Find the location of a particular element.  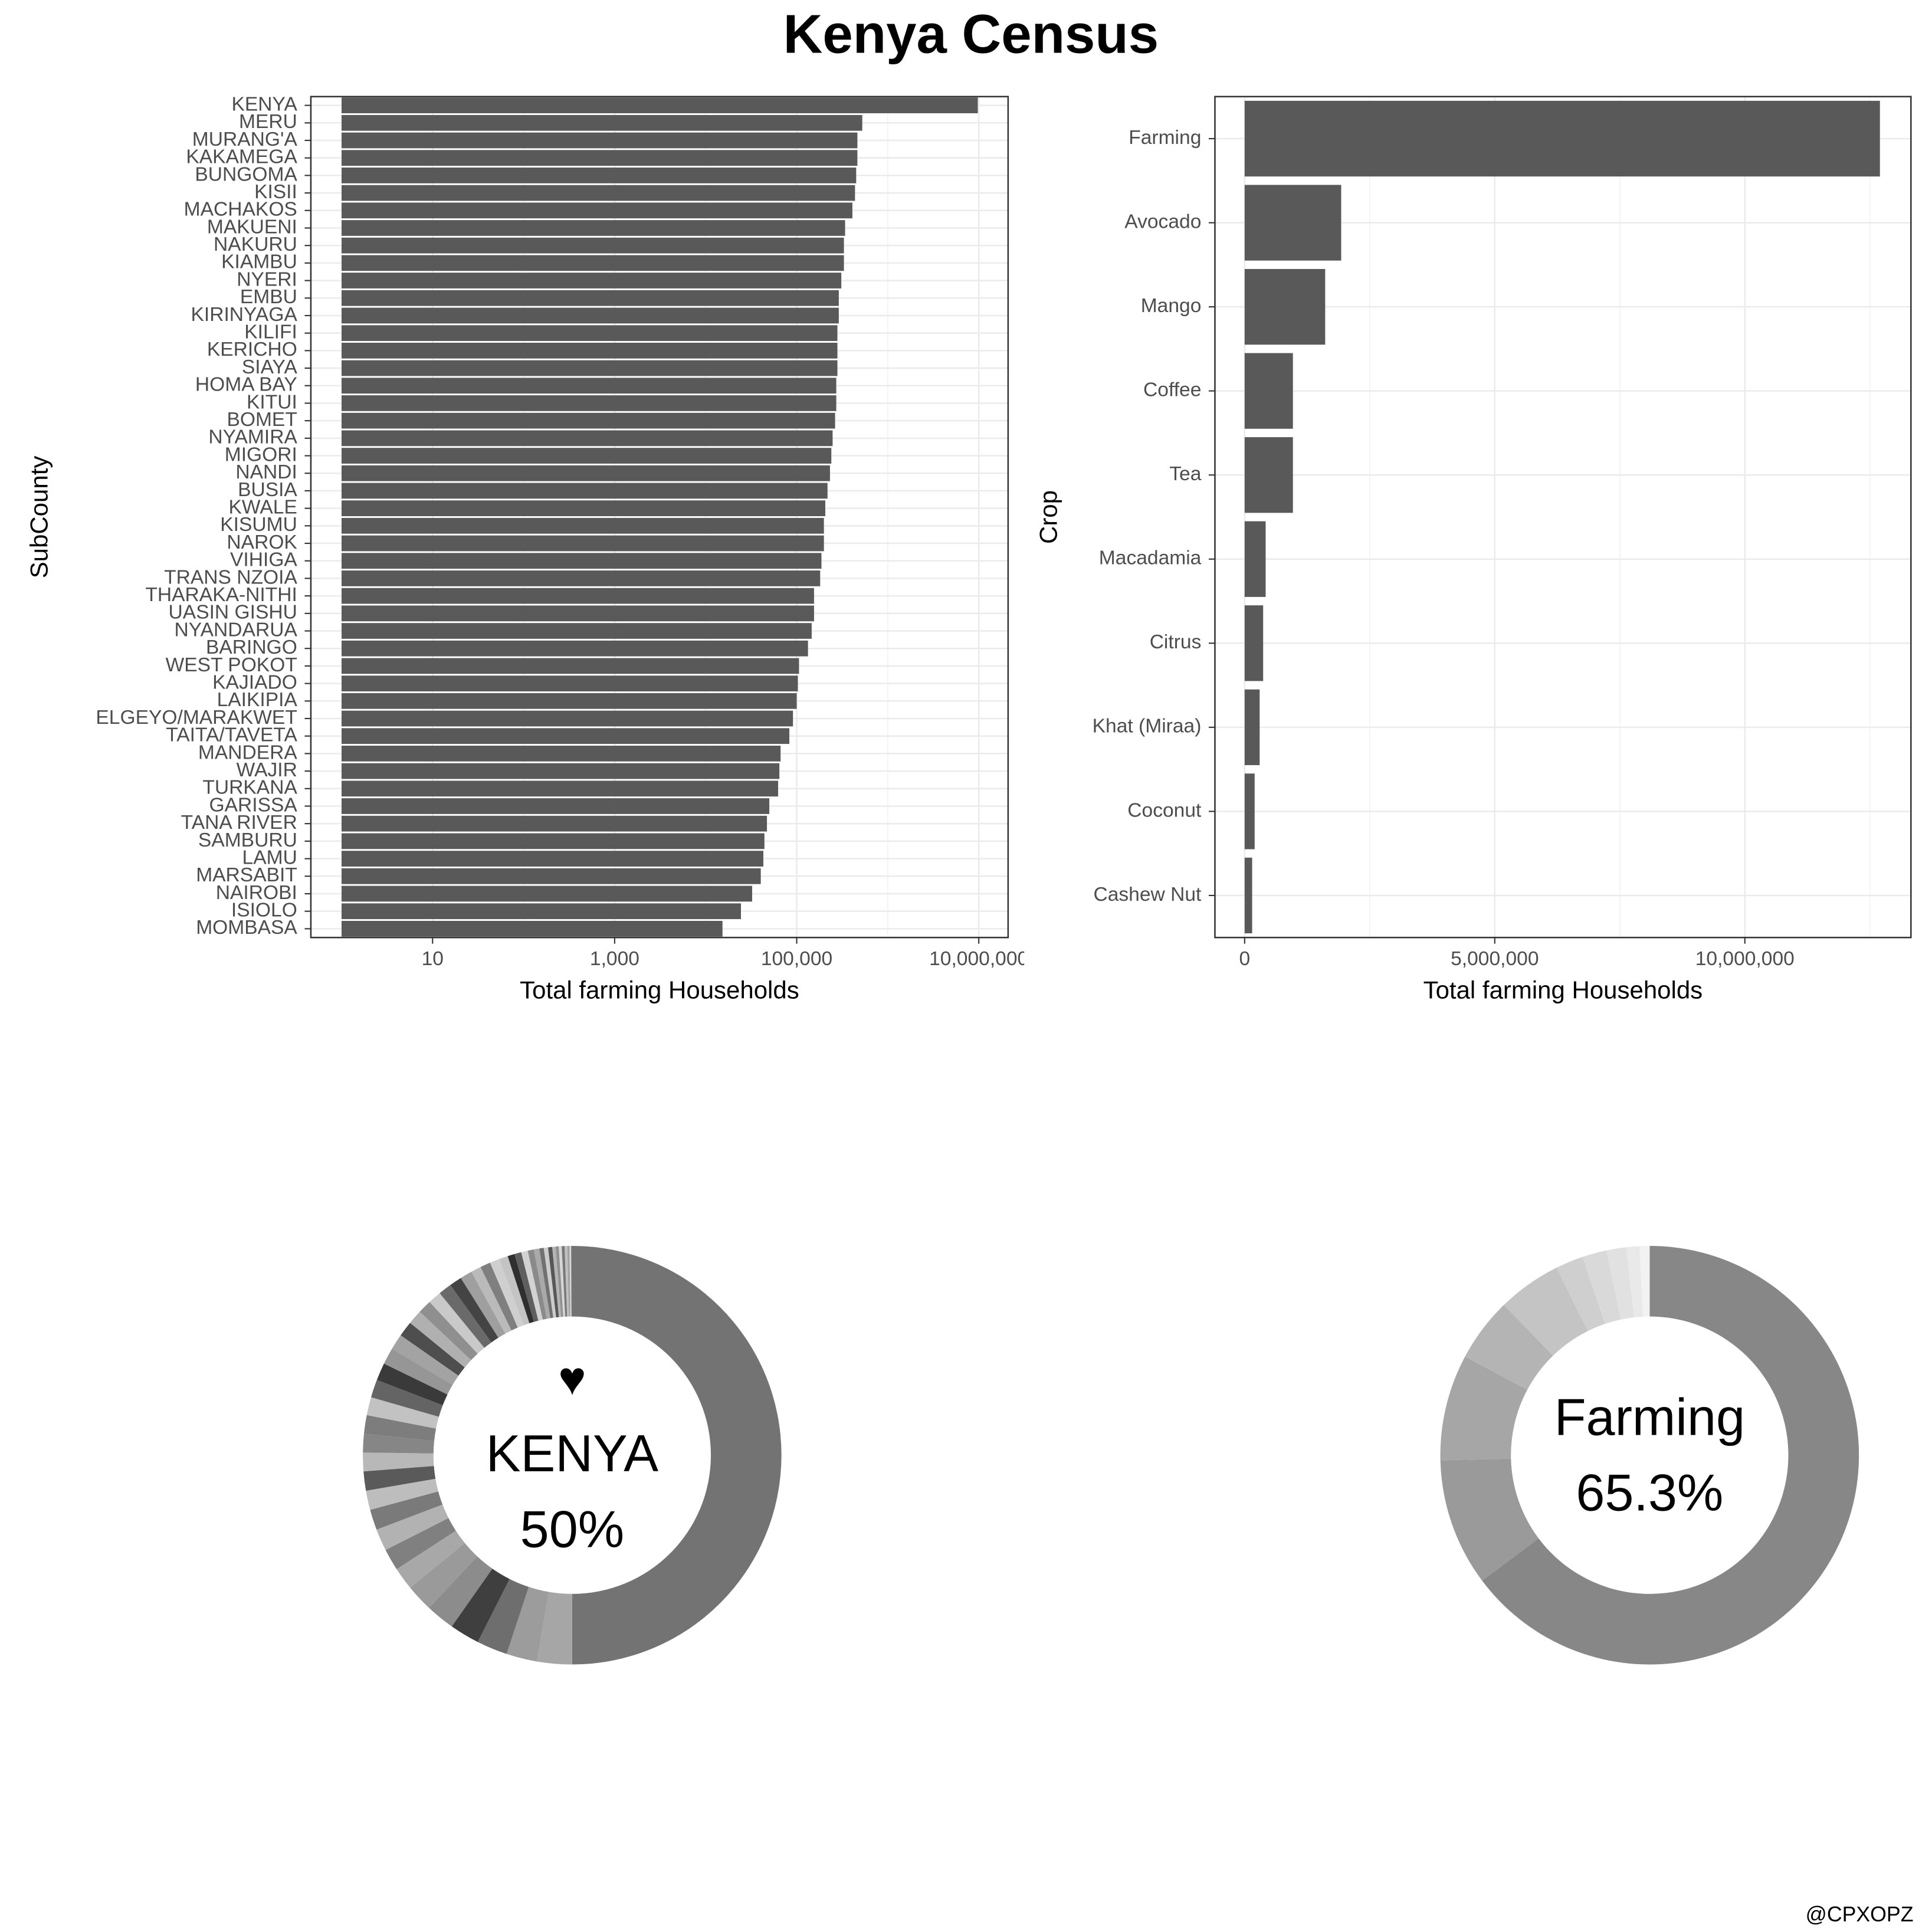

y-tick-label: Farming is located at coordinates (1165, 138).